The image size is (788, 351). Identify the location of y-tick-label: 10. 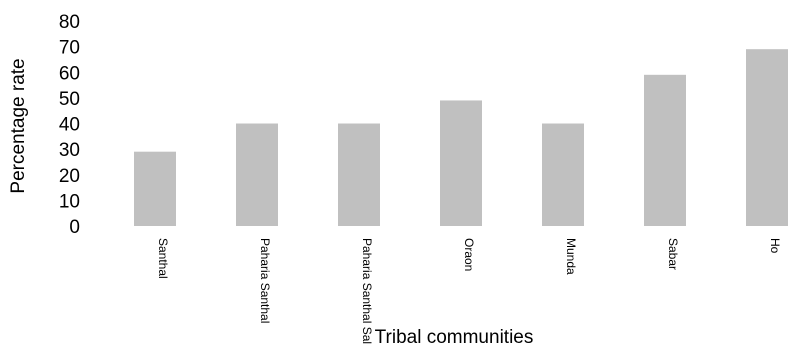
(69, 201).